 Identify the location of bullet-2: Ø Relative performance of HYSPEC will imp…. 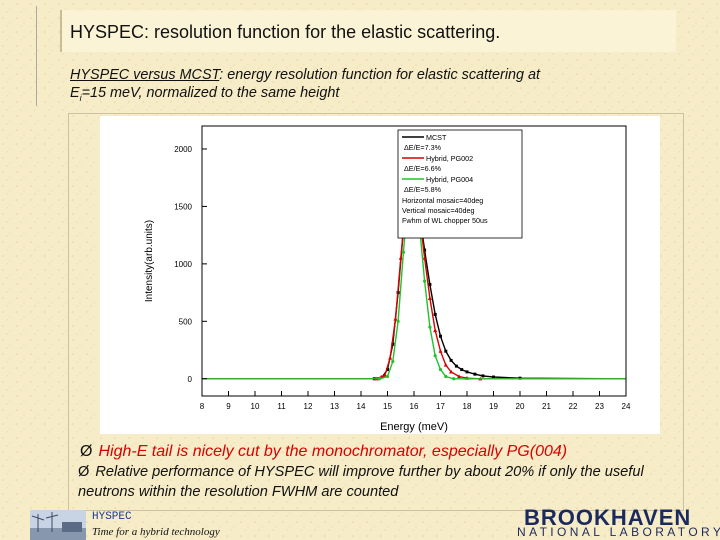
(378, 482).